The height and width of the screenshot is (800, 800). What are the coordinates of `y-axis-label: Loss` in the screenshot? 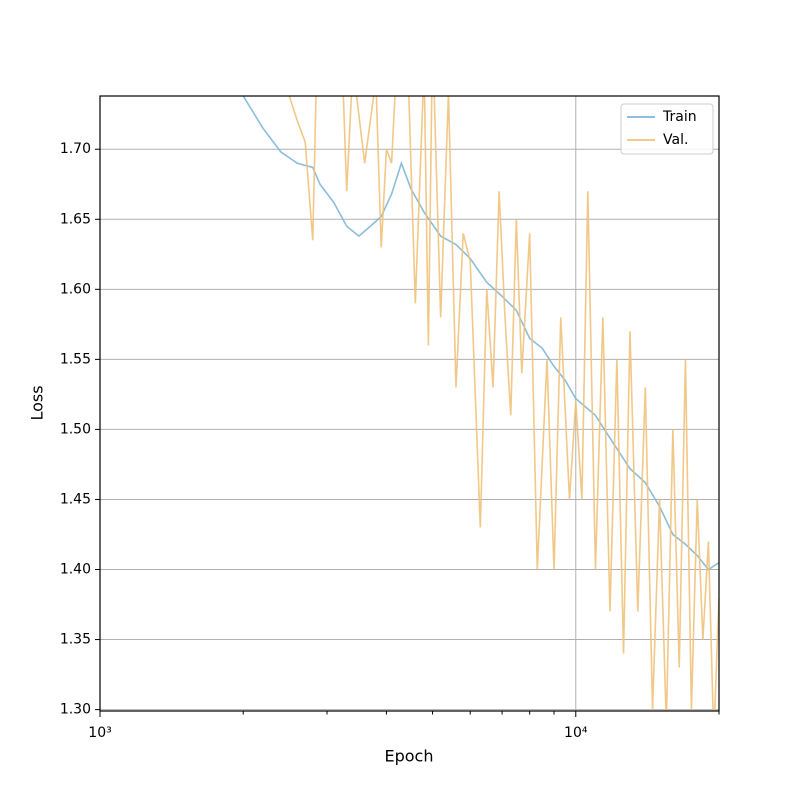 It's located at (37, 402).